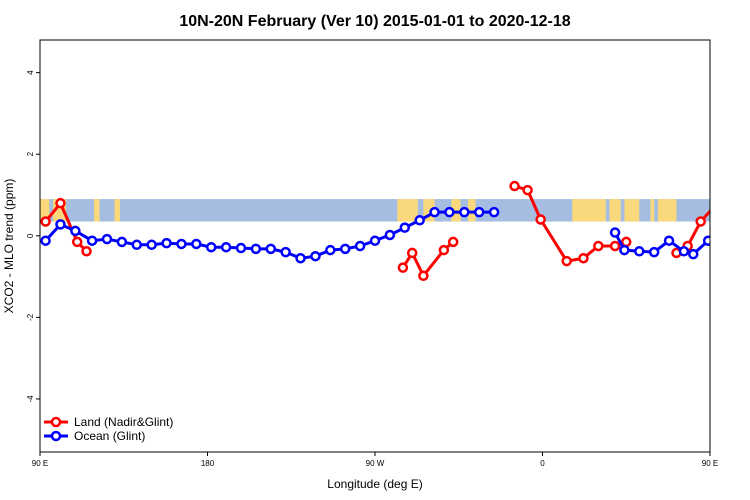  I want to click on y-tick-label: -4, so click(30, 399).